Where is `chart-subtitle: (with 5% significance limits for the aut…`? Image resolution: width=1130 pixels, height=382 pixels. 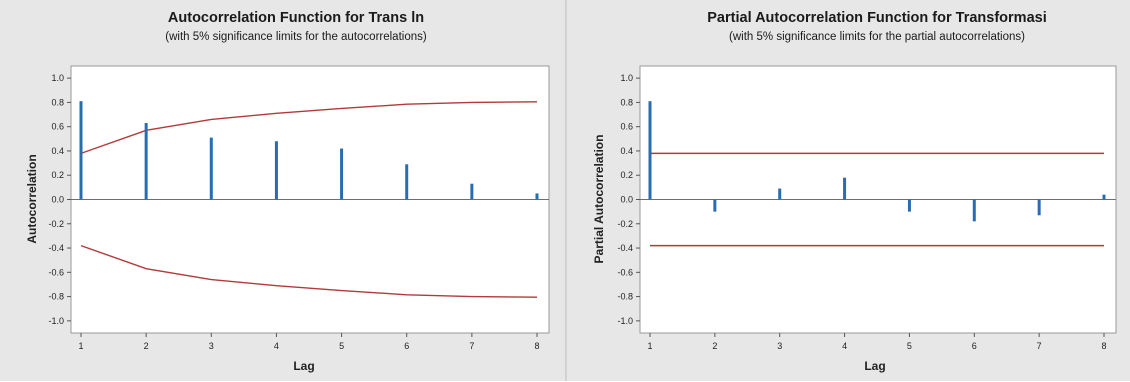 chart-subtitle: (with 5% significance limits for the aut… is located at coordinates (296, 37).